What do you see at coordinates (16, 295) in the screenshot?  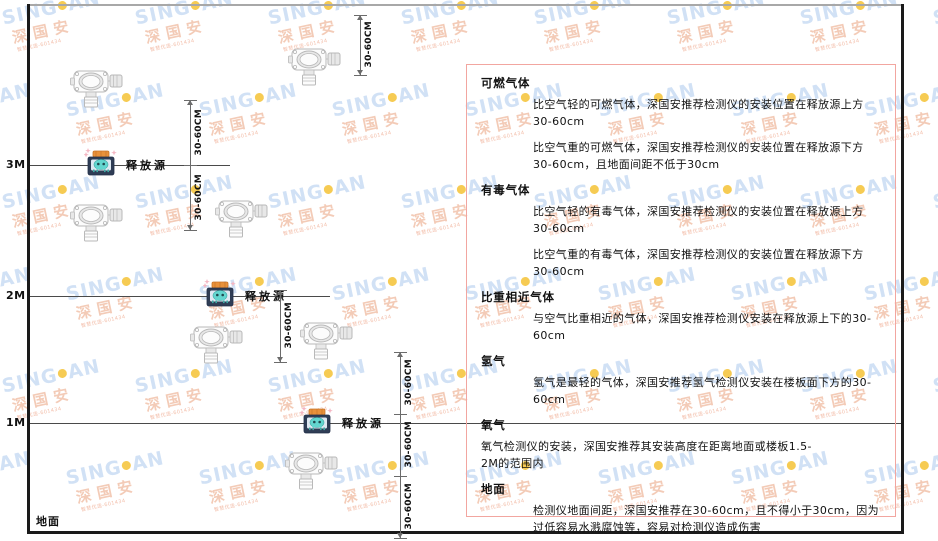 I see `height-label-2m: 2M` at bounding box center [16, 295].